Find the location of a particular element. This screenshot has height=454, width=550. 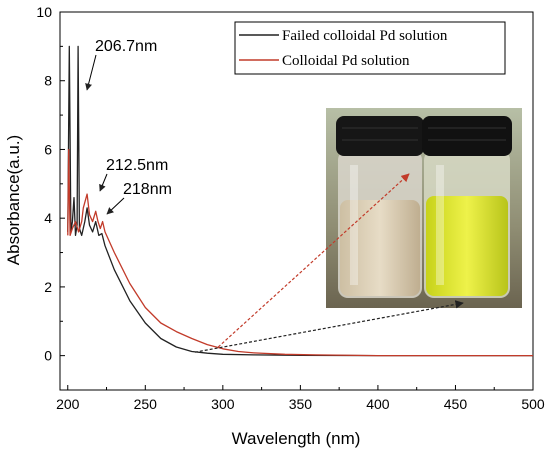

peak-label: 218nm is located at coordinates (147, 189).